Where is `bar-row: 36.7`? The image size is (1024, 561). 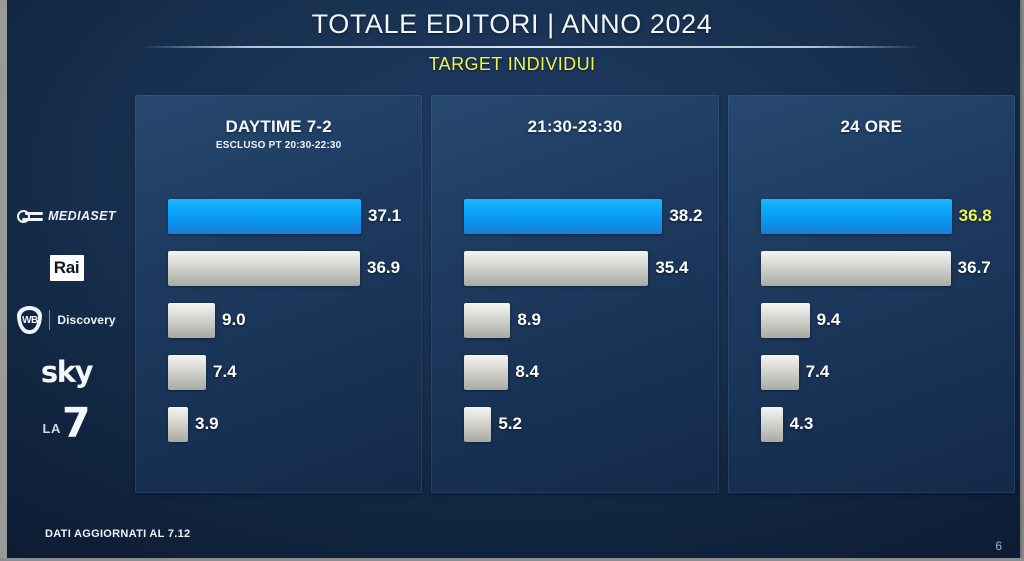
bar-row: 36.7 is located at coordinates (882, 268).